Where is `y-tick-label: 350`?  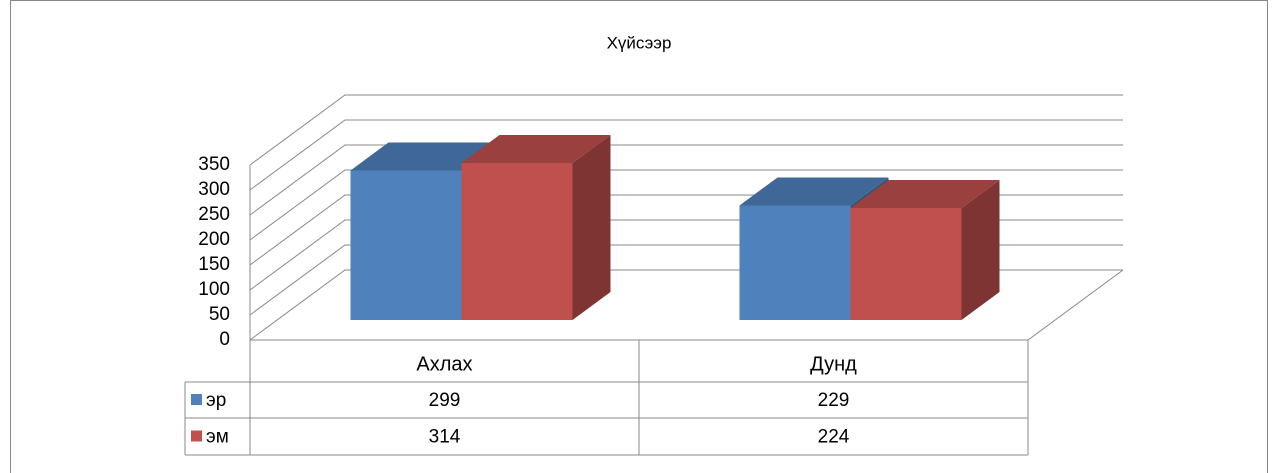 y-tick-label: 350 is located at coordinates (214, 164).